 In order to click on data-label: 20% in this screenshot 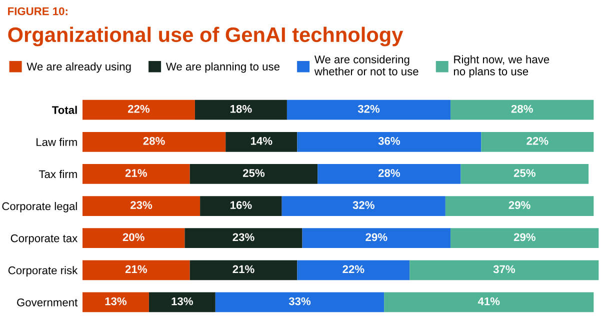, I will do `click(133, 237)`.